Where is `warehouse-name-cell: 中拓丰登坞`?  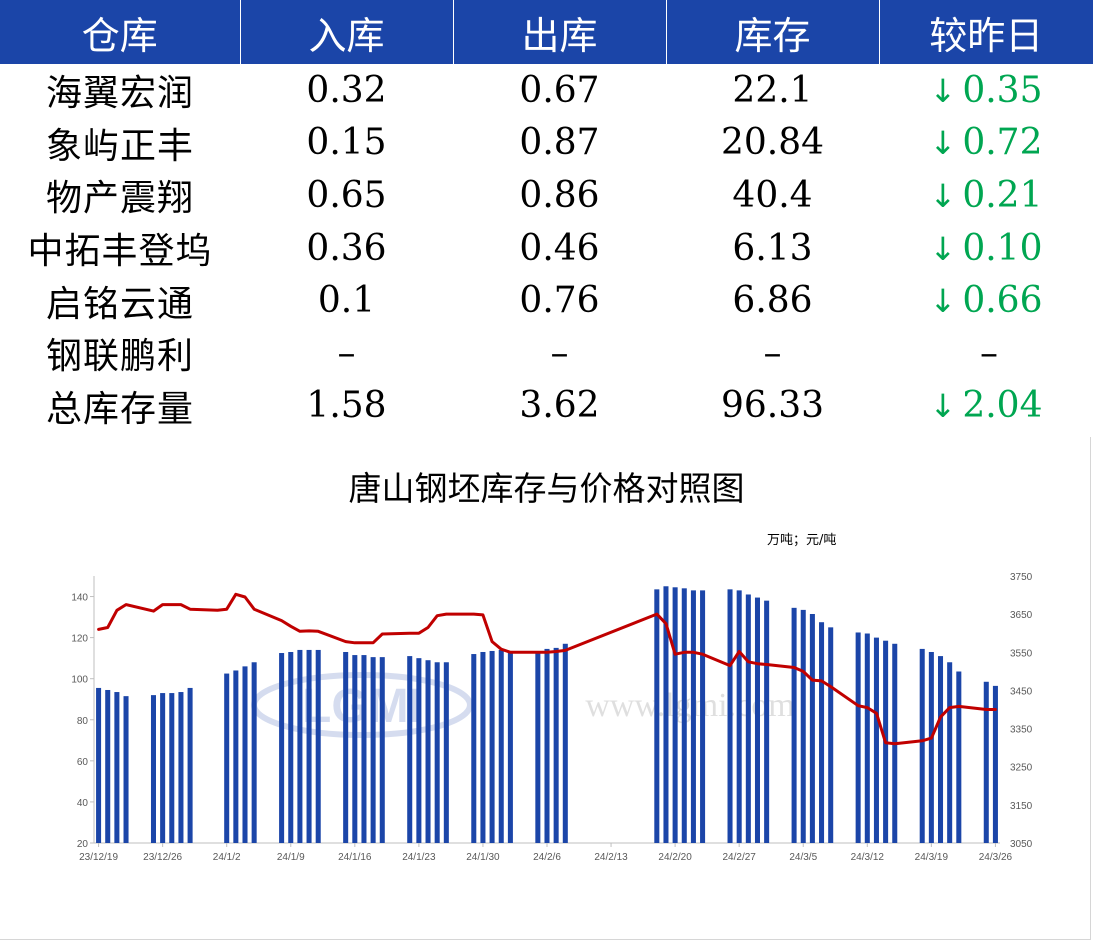
warehouse-name-cell: 中拓丰登坞 is located at coordinates (120, 252).